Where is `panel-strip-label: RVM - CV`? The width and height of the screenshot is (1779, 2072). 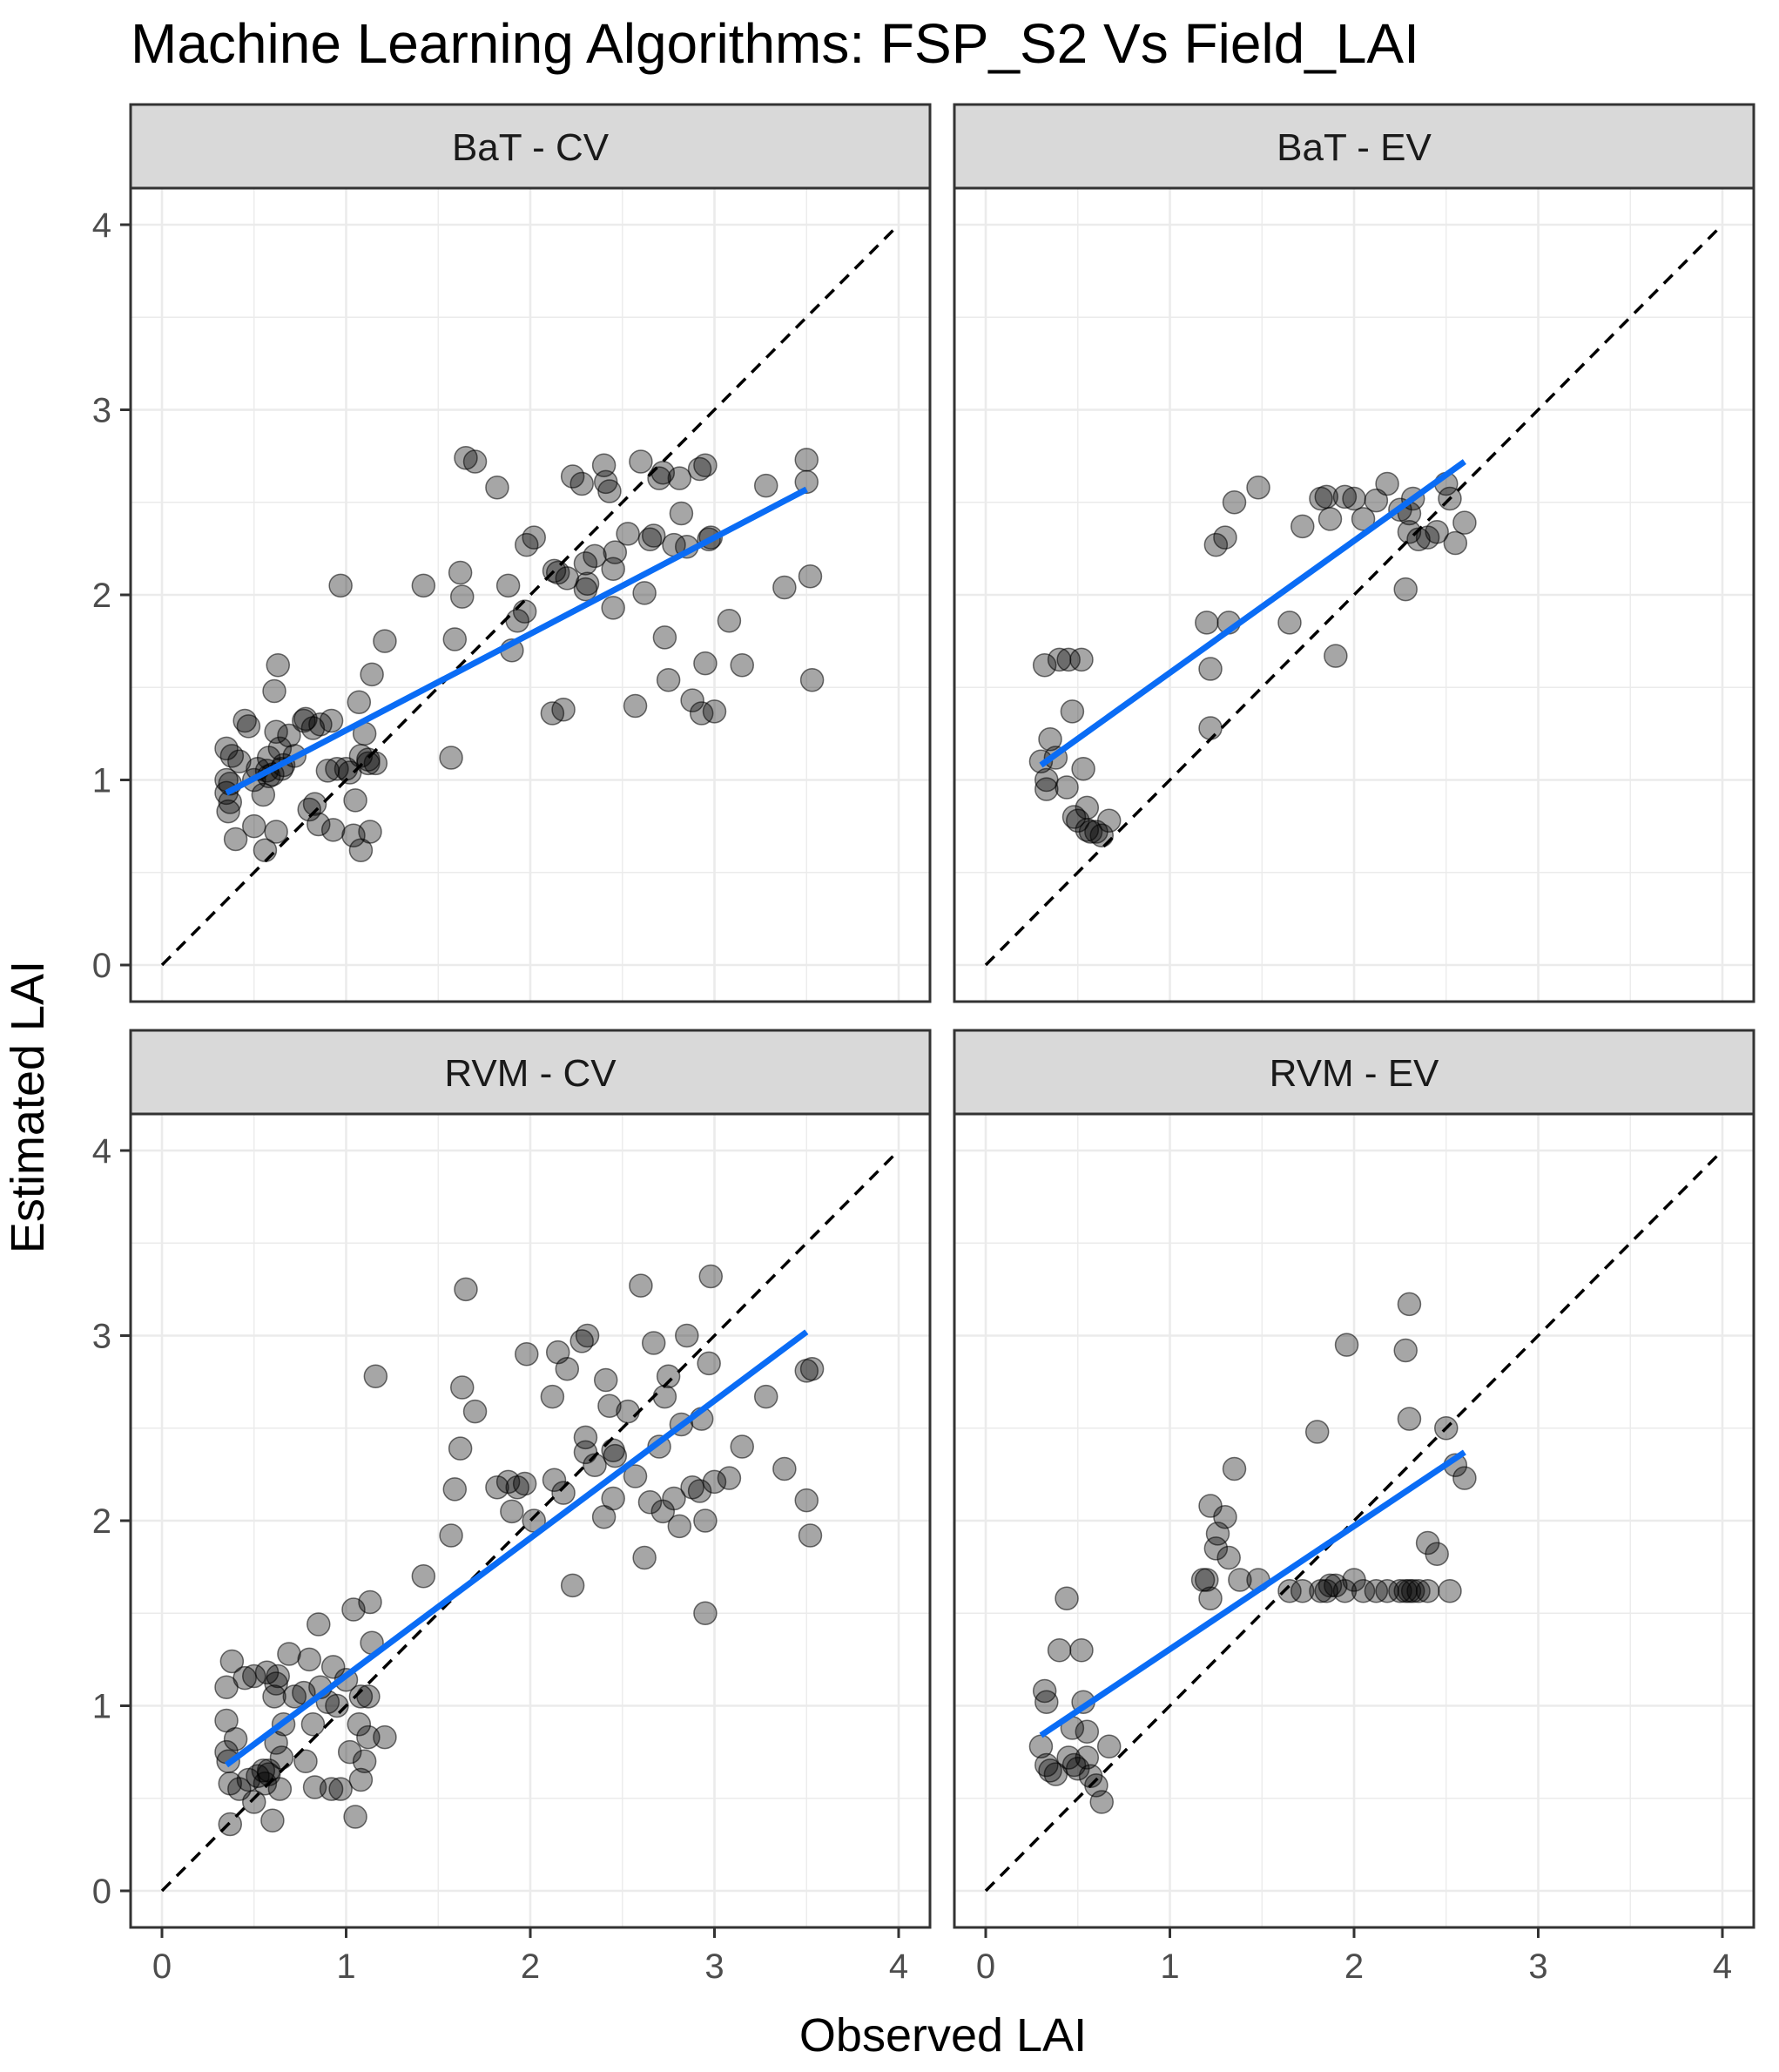
panel-strip-label: RVM - CV is located at coordinates (530, 1073).